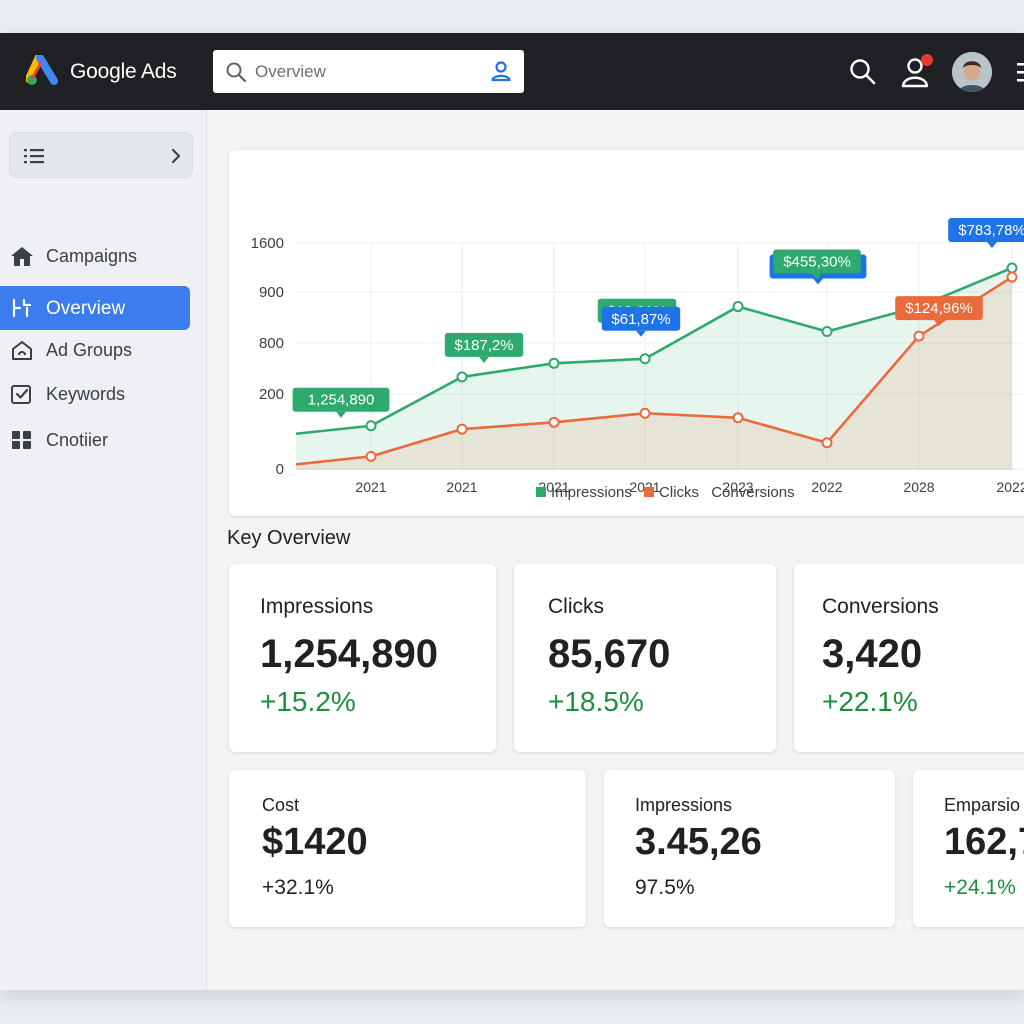 The image size is (1024, 1024). What do you see at coordinates (92, 256) in the screenshot?
I see `sidebar-item-label: Campaigns` at bounding box center [92, 256].